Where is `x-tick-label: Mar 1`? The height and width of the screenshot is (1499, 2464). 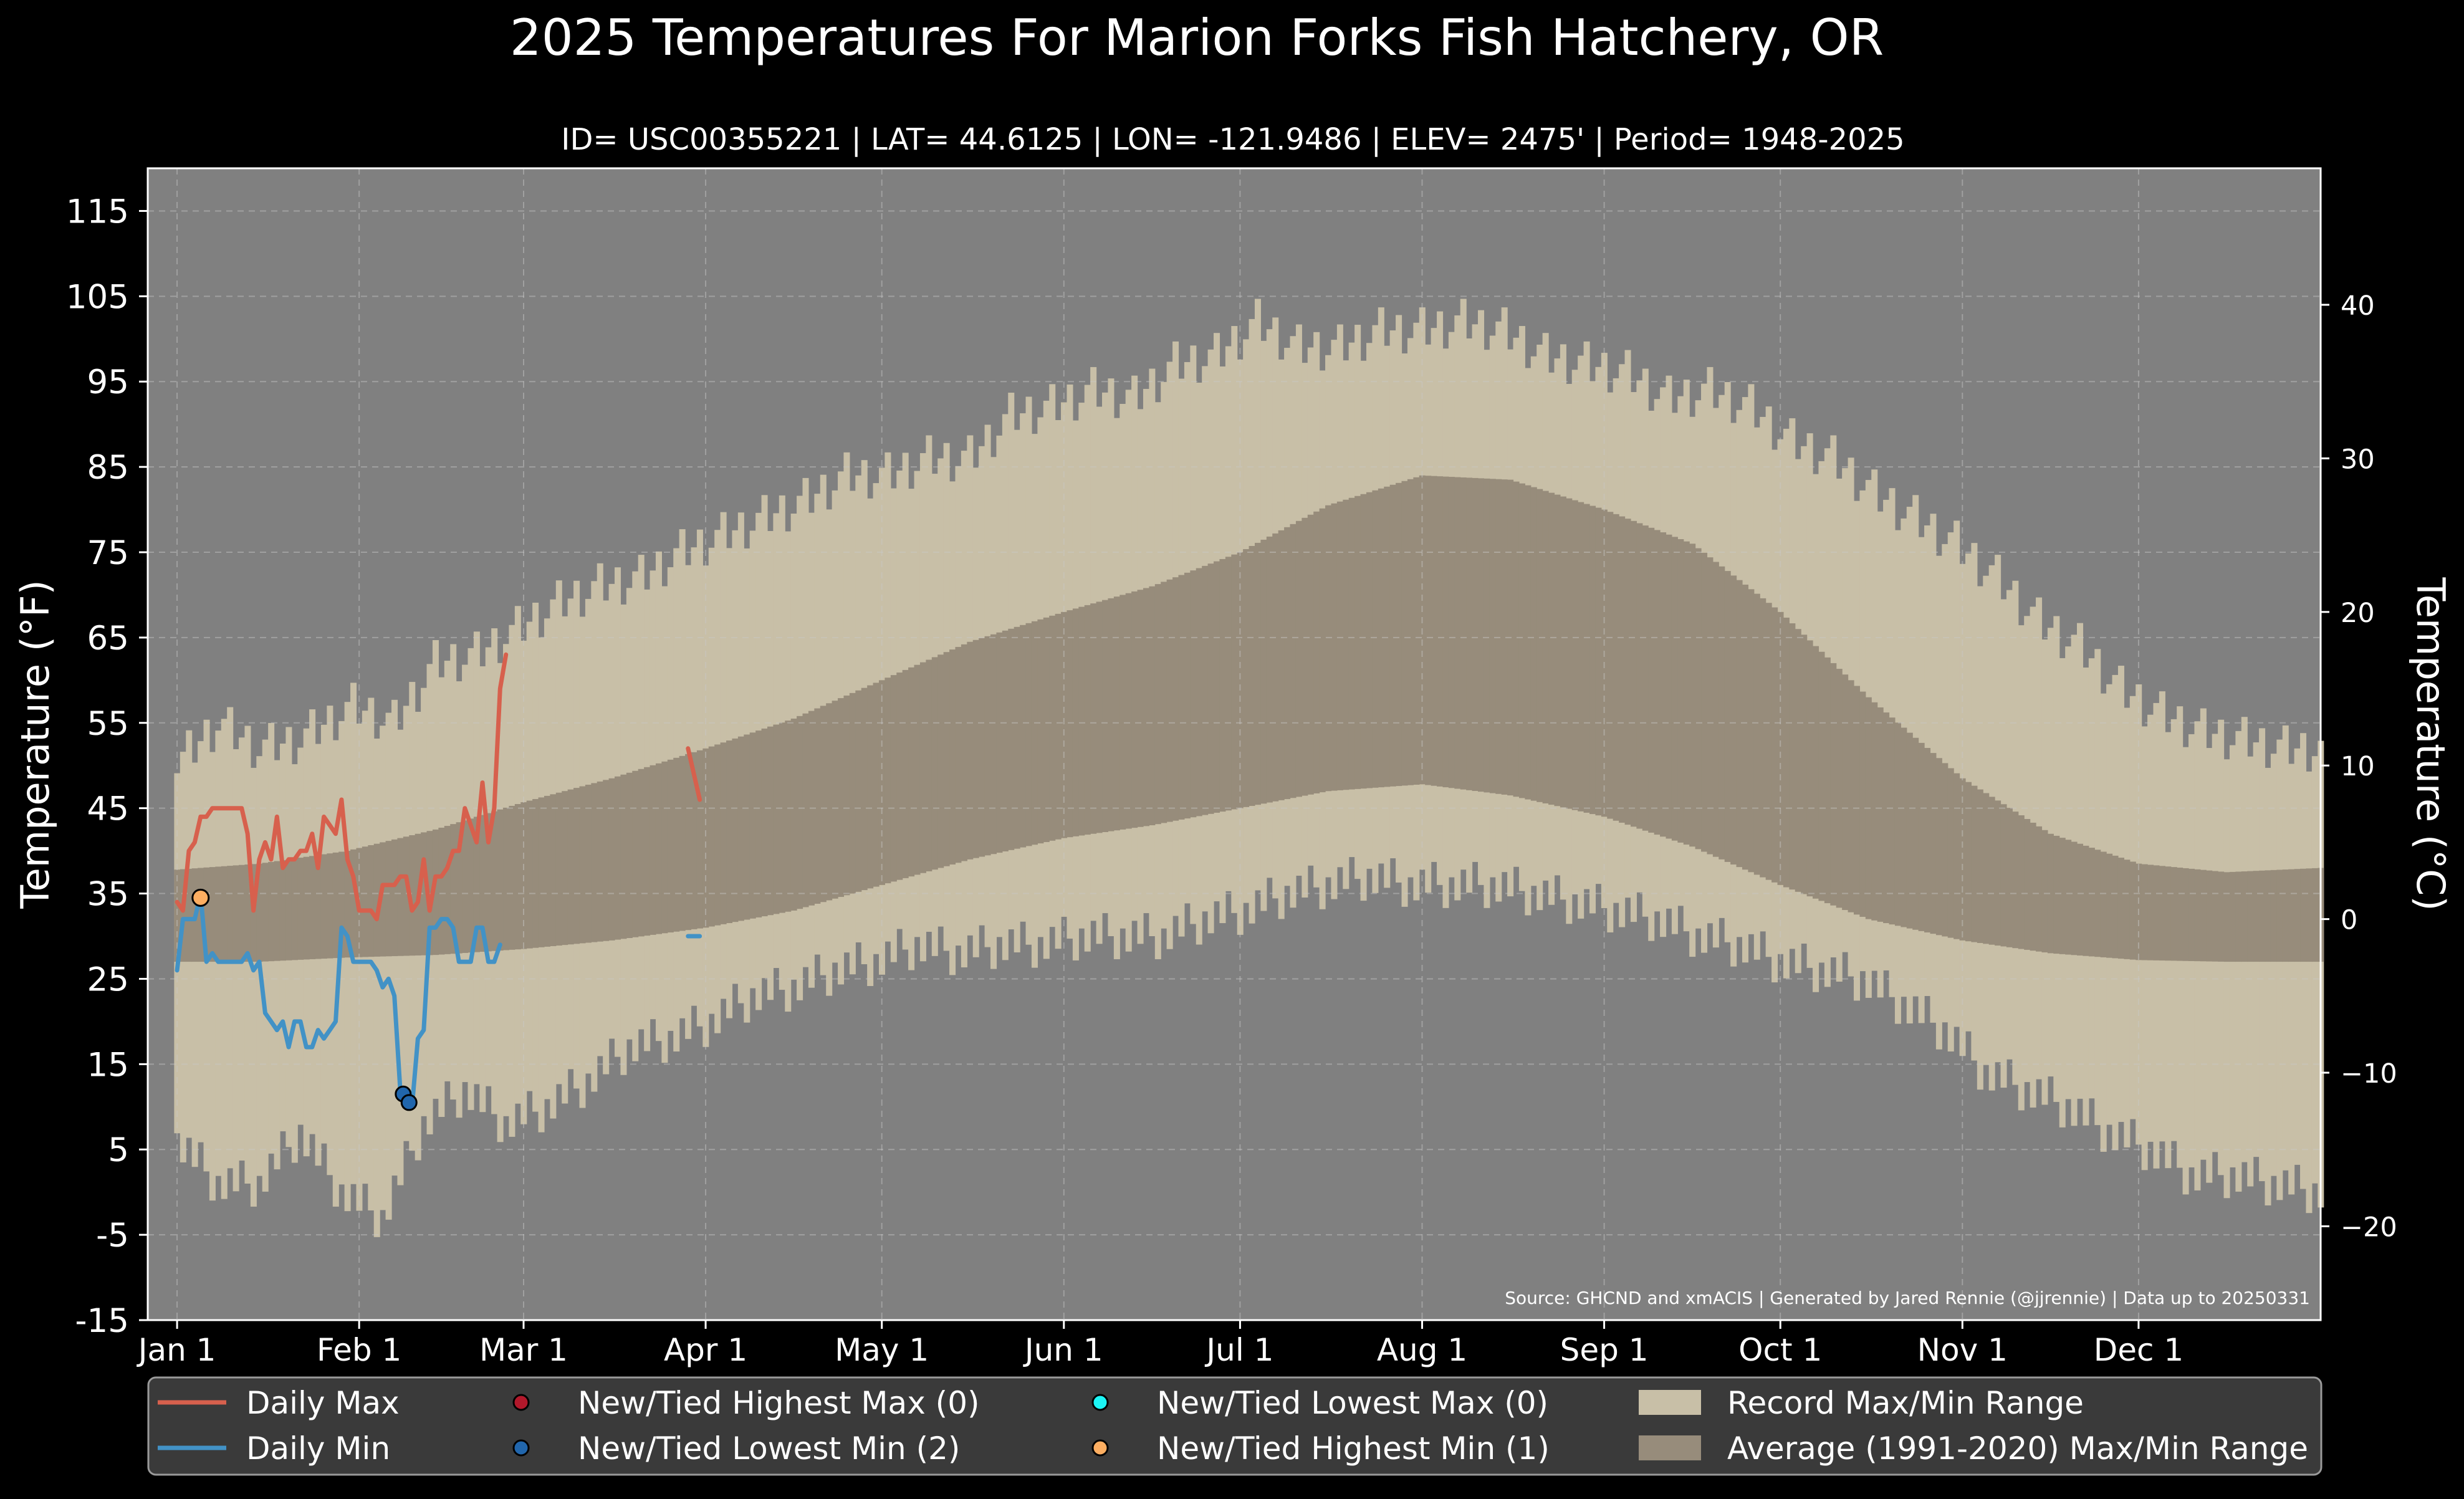
x-tick-label: Mar 1 is located at coordinates (523, 1350).